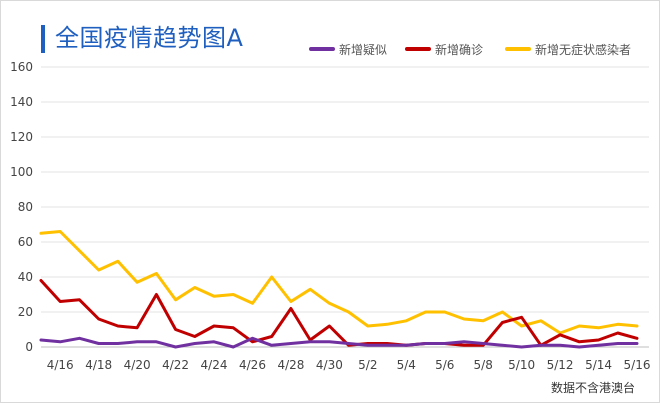  Describe the element at coordinates (521, 365) in the screenshot. I see `x-tick-label-5-10: 5/10` at that location.